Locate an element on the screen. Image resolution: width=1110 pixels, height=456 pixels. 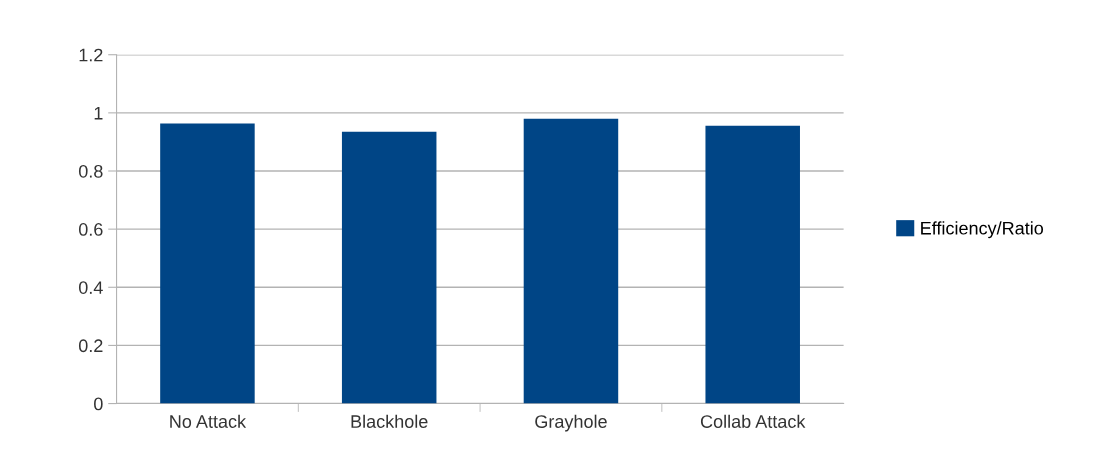
y-tick-label: 1.2 is located at coordinates (91, 55).